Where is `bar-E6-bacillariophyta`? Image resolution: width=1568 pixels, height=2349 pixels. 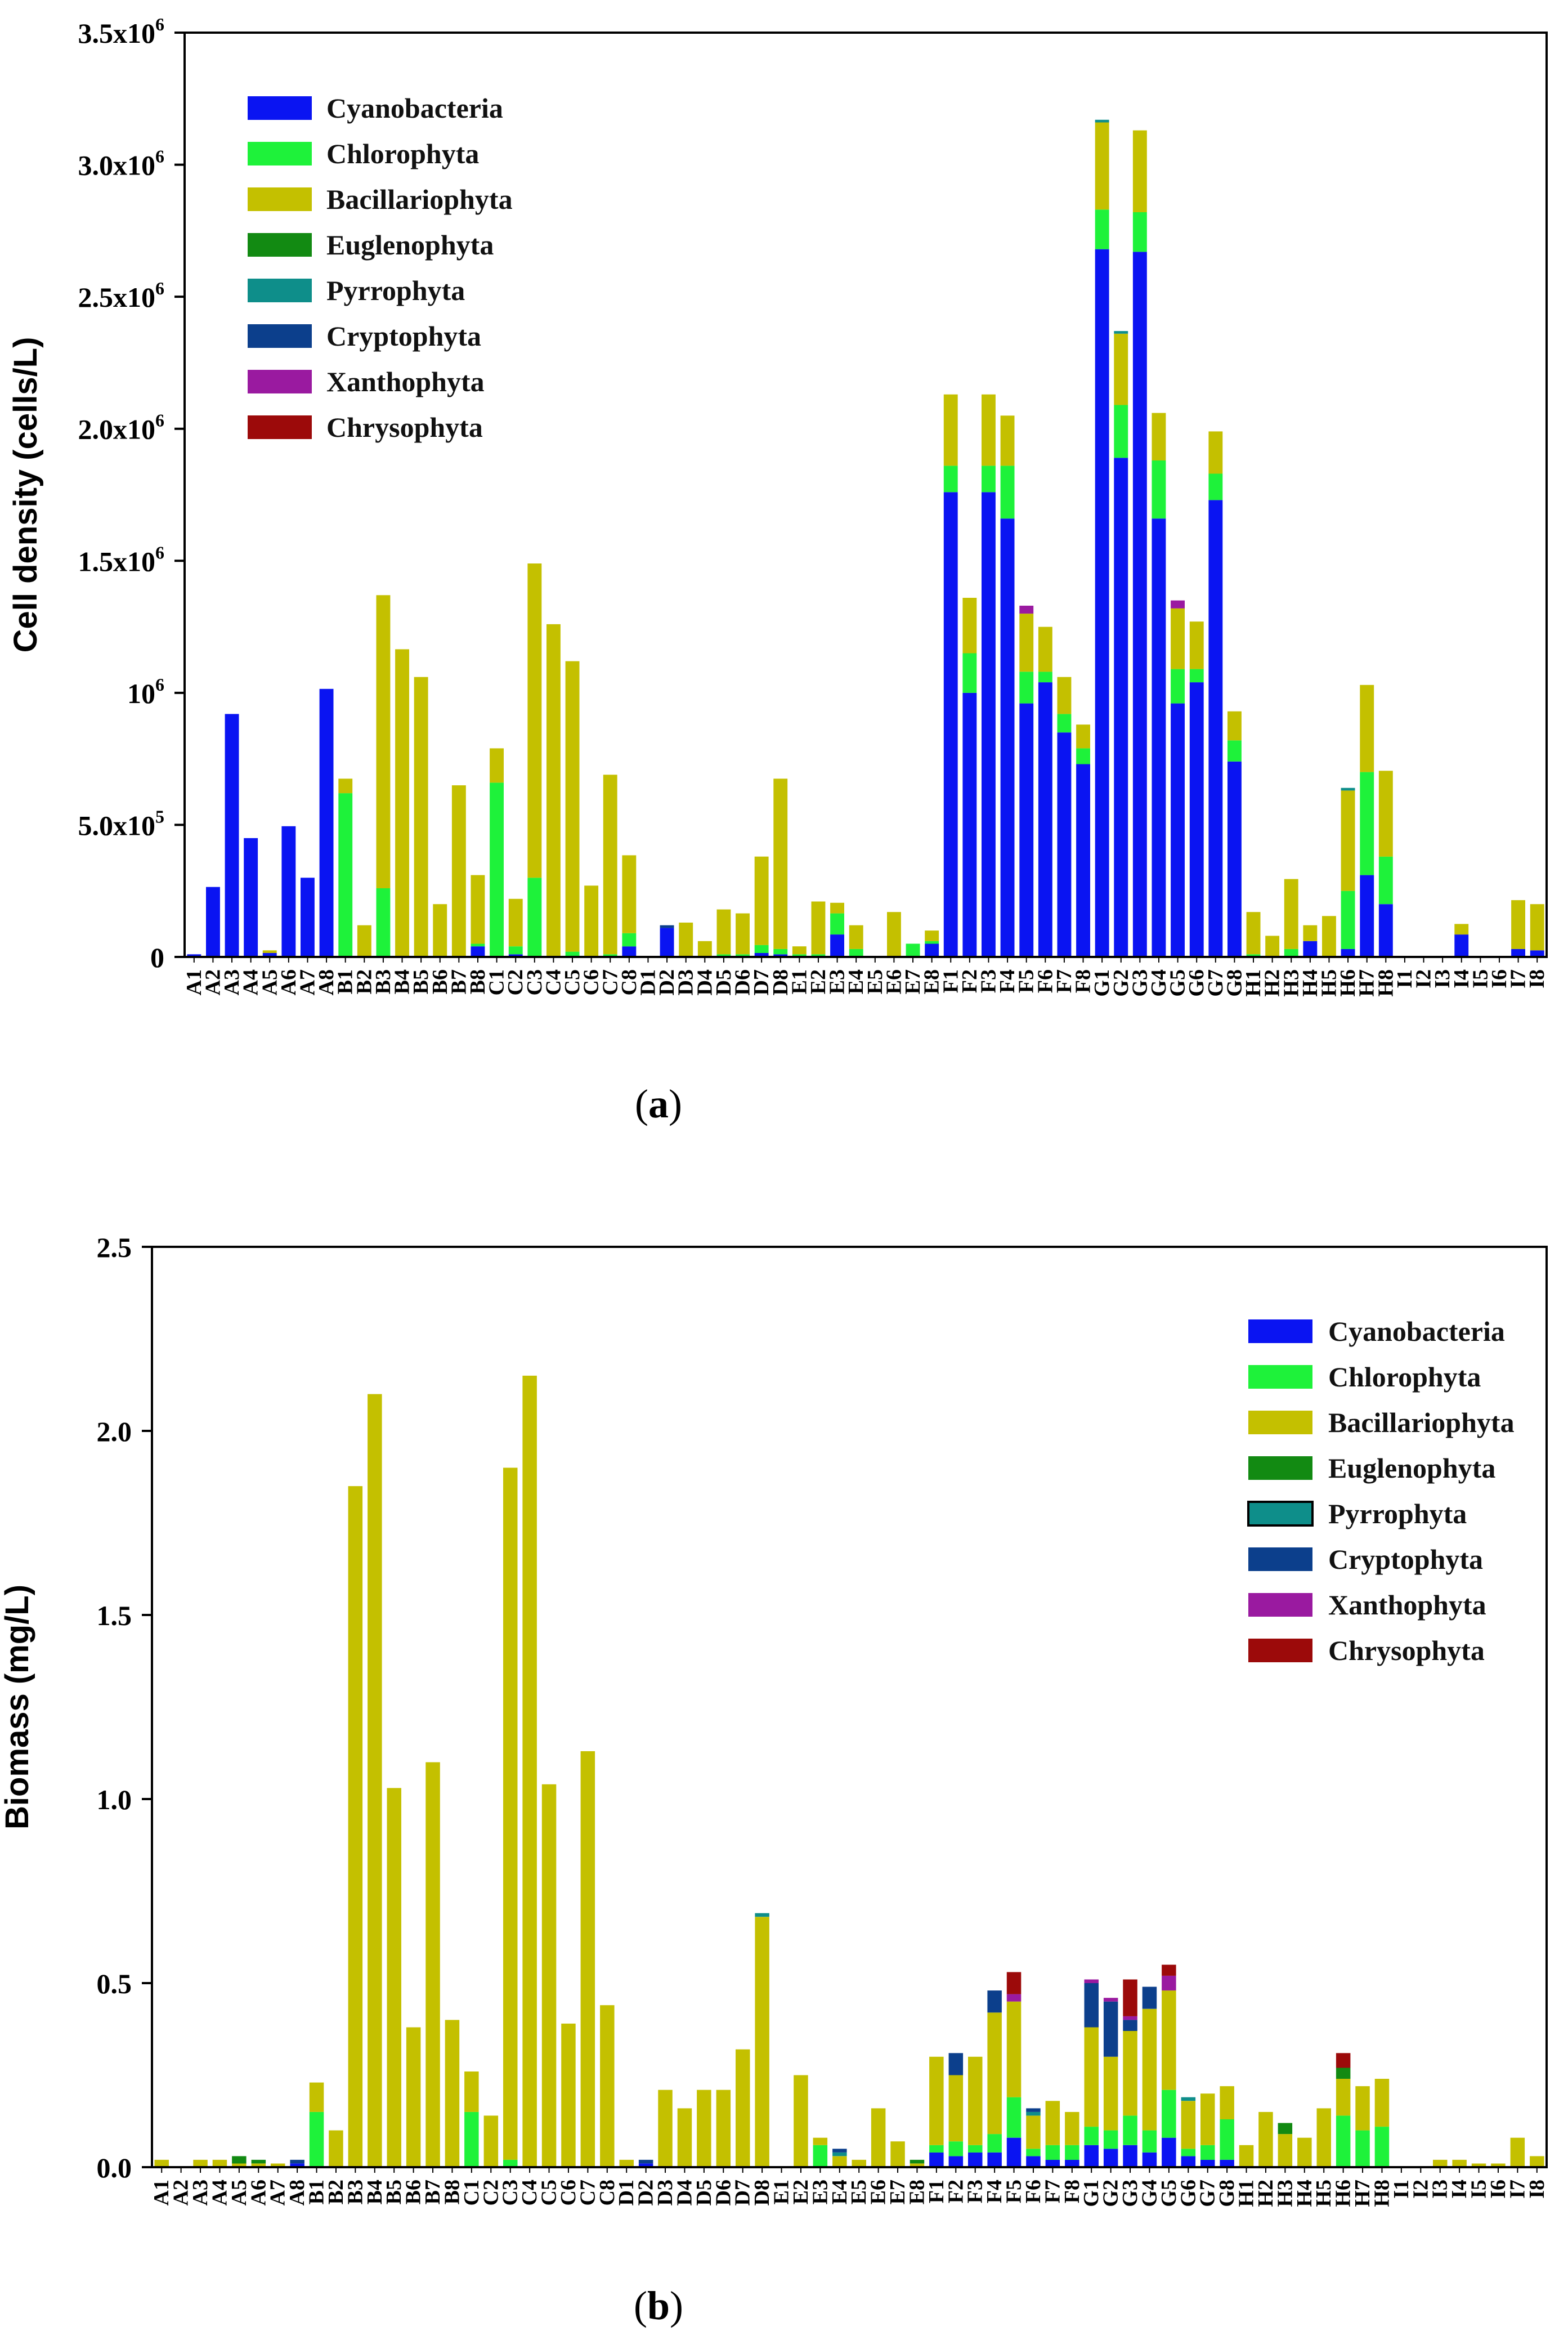
bar-E6-bacillariophyta is located at coordinates (878, 2137).